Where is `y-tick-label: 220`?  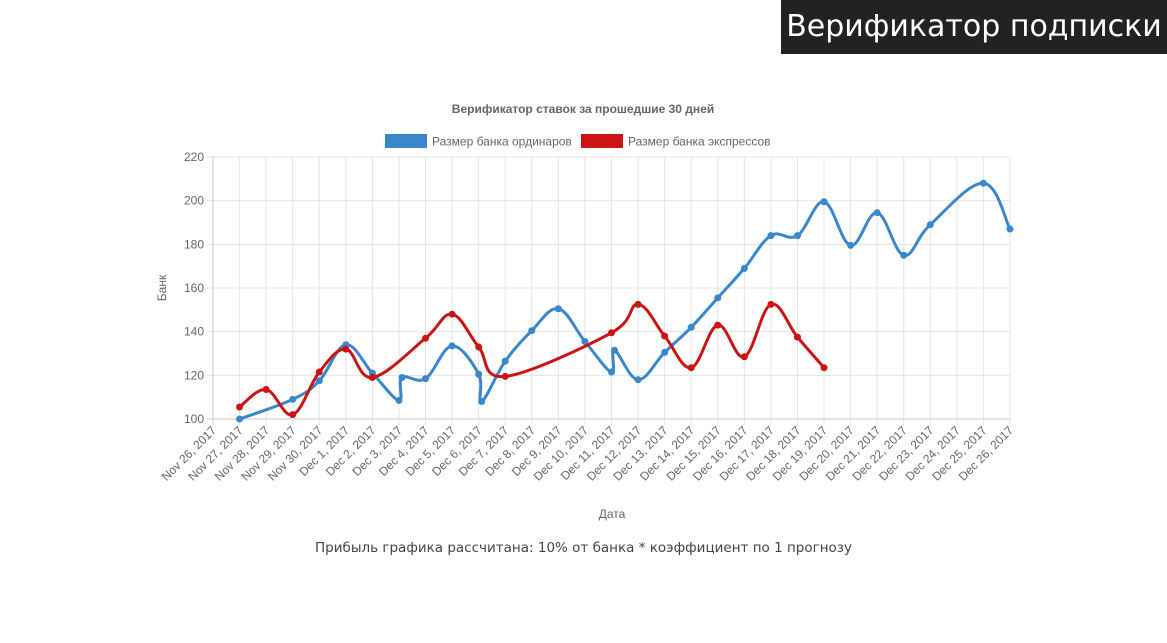
y-tick-label: 220 is located at coordinates (194, 157).